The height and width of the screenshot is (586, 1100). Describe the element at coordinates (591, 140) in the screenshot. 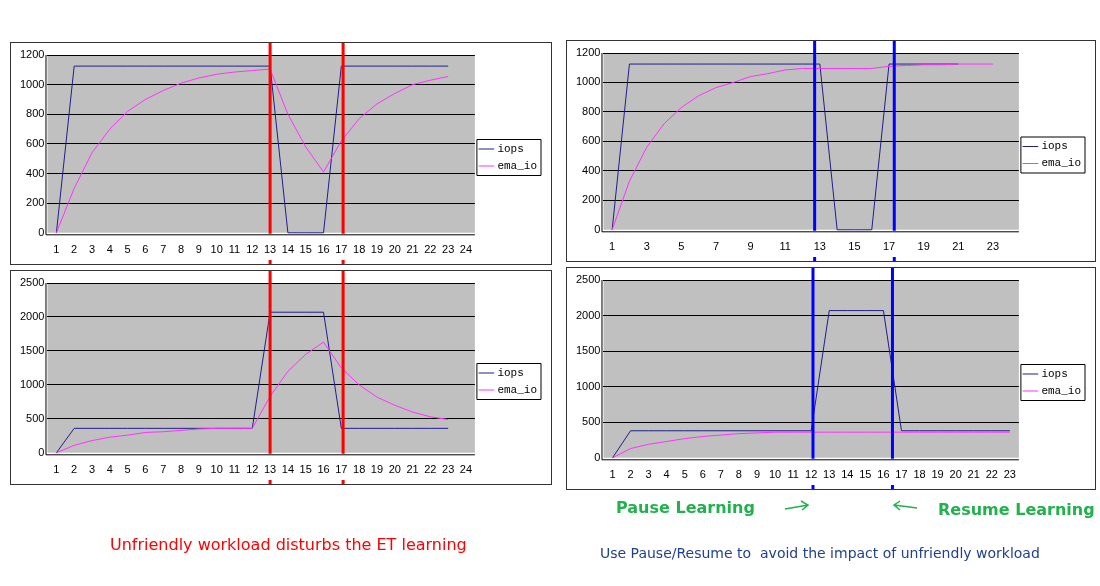

I see `y-tick-label: 600` at that location.